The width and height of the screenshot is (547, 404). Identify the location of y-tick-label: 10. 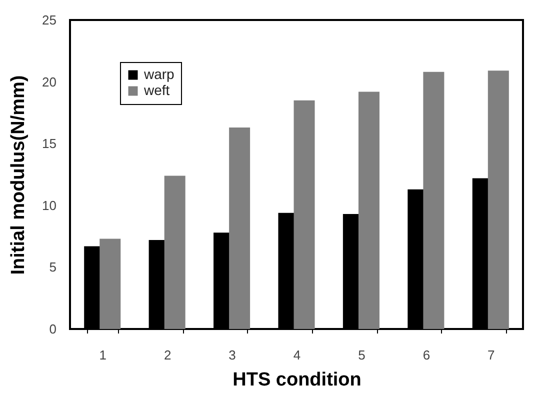
(49, 205).